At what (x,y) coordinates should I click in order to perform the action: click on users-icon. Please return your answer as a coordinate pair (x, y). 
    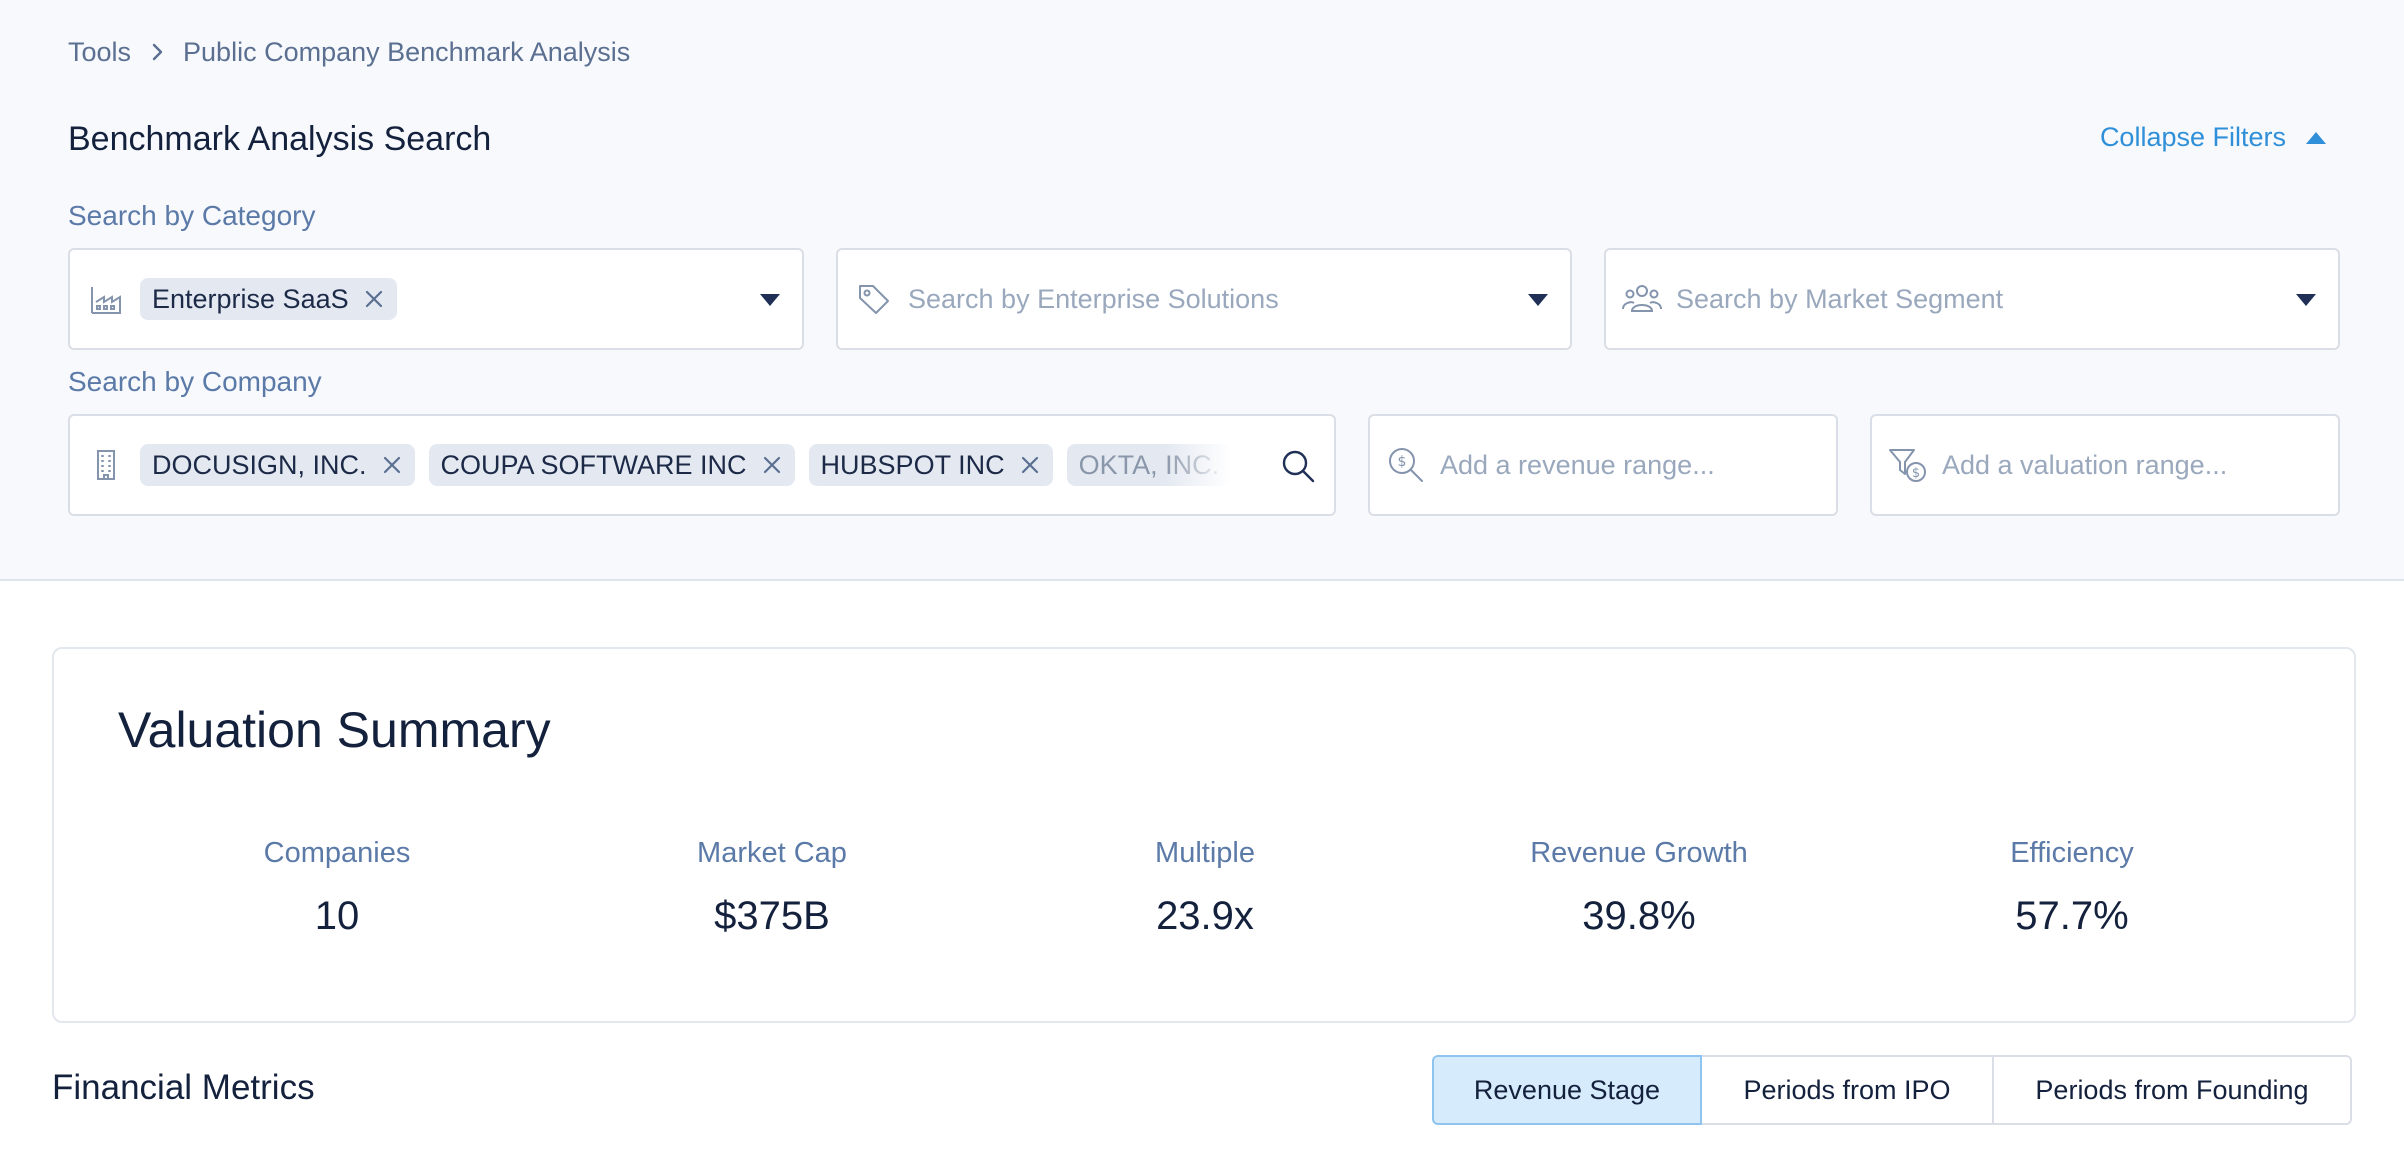
    Looking at the image, I should click on (1642, 299).